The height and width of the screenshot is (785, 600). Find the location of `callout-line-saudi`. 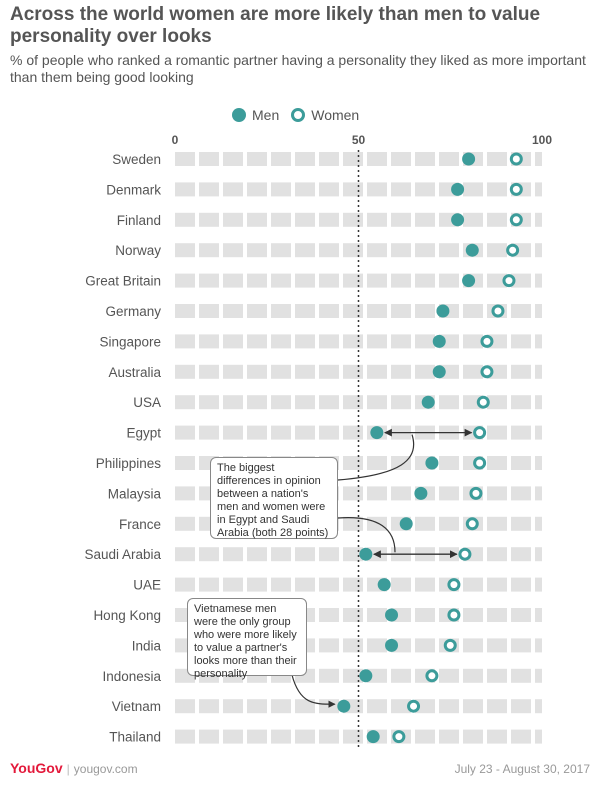

callout-line-saudi is located at coordinates (366, 535).